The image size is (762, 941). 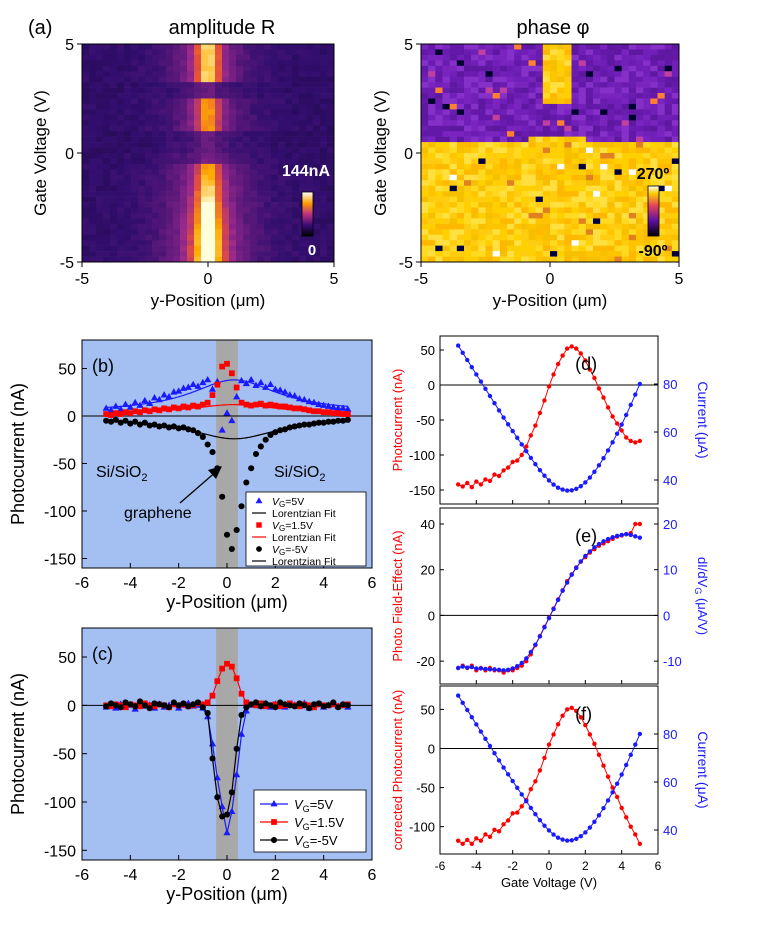 I want to click on x-tick-label: -4, so click(x=476, y=866).